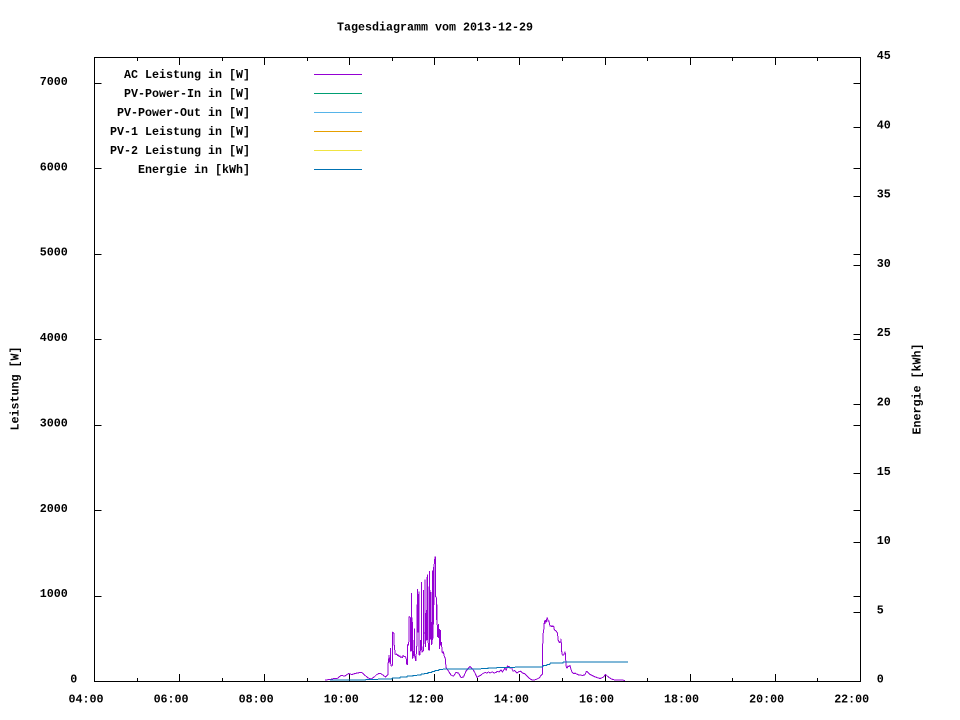  What do you see at coordinates (16, 389) in the screenshot?
I see `svg-text: Leistung [W]` at bounding box center [16, 389].